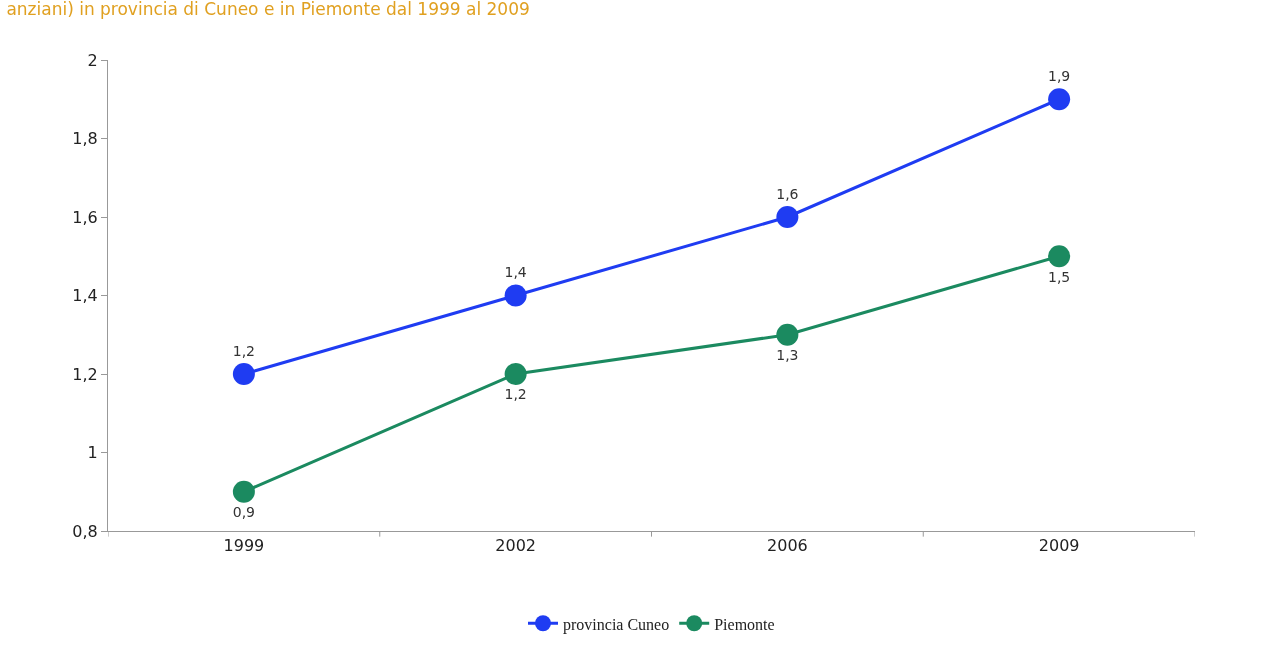  I want to click on y-tick-label: 1,6, so click(85, 217).